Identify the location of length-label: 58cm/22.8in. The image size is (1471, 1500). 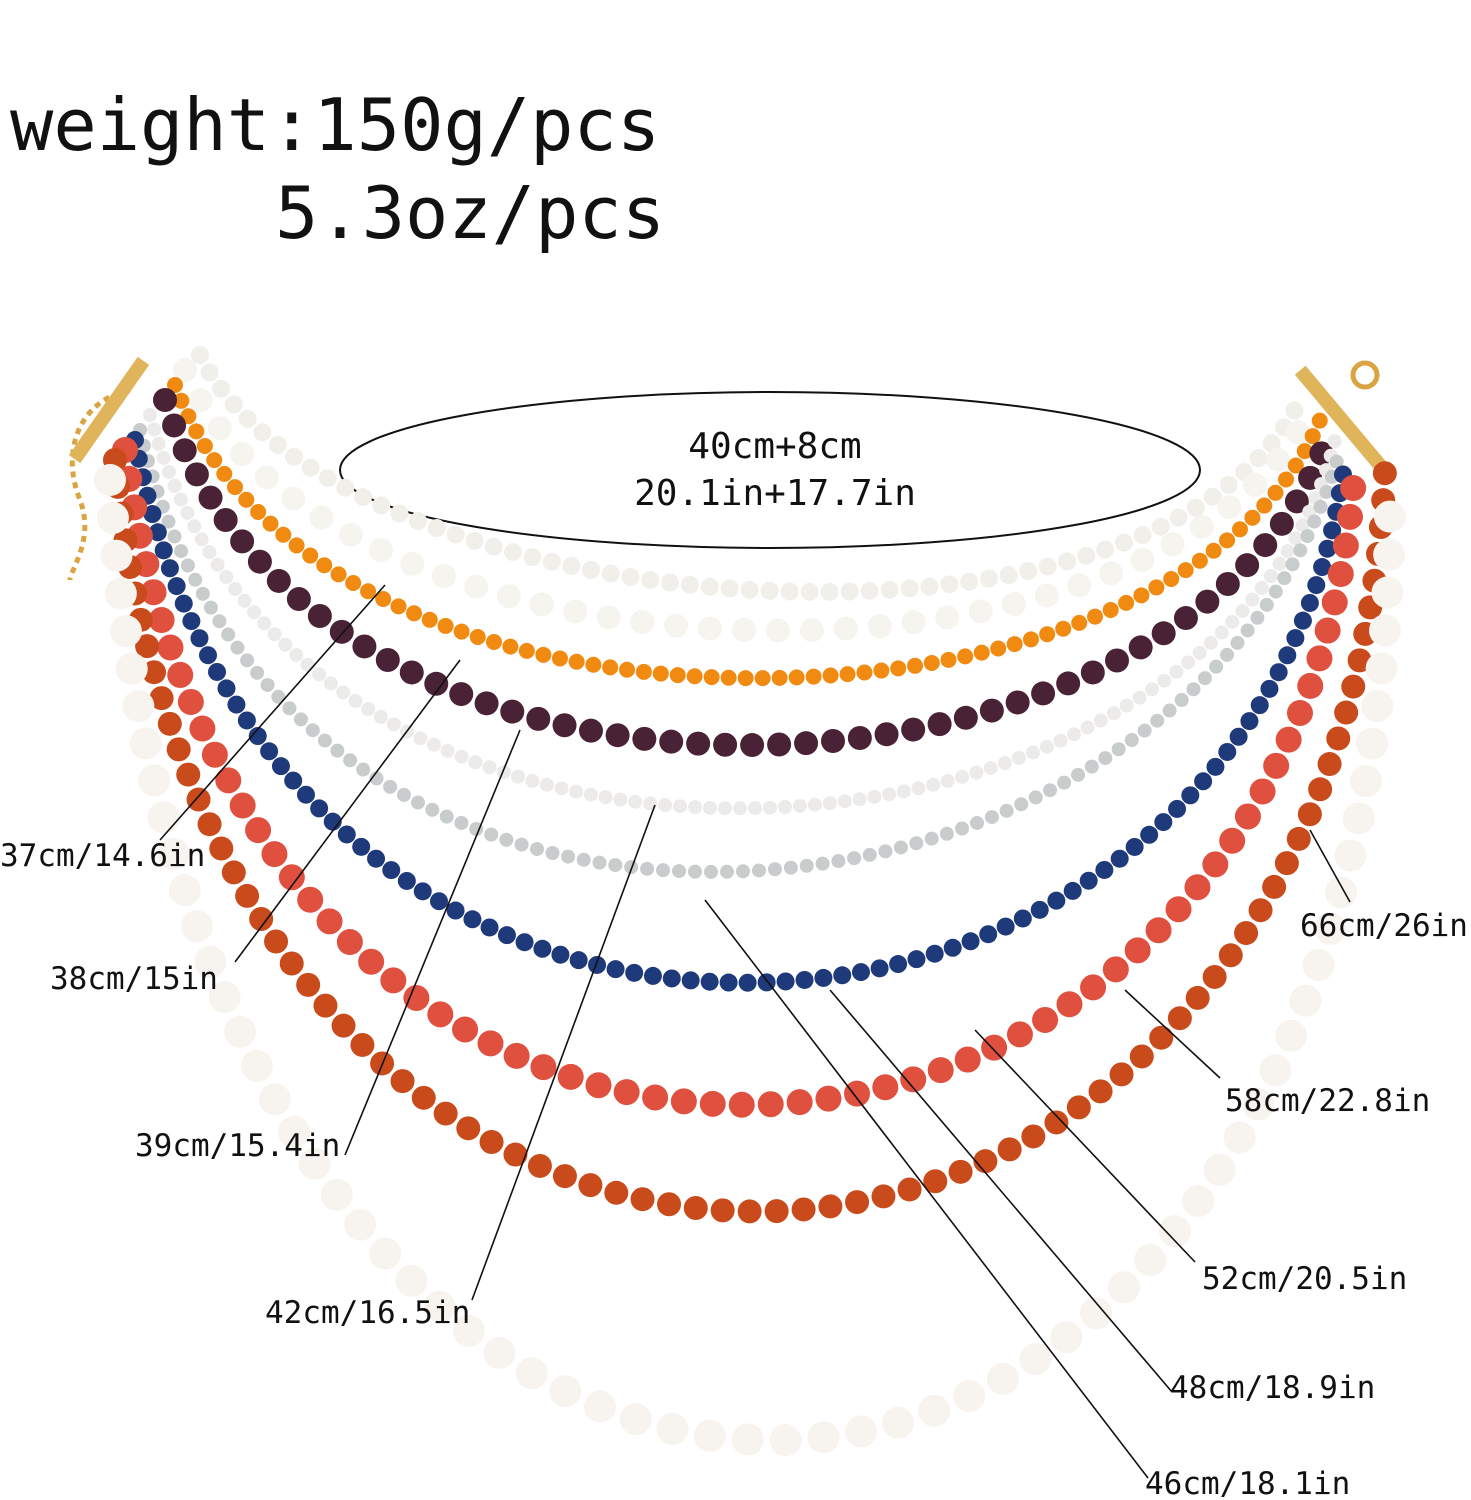
(1327, 1101).